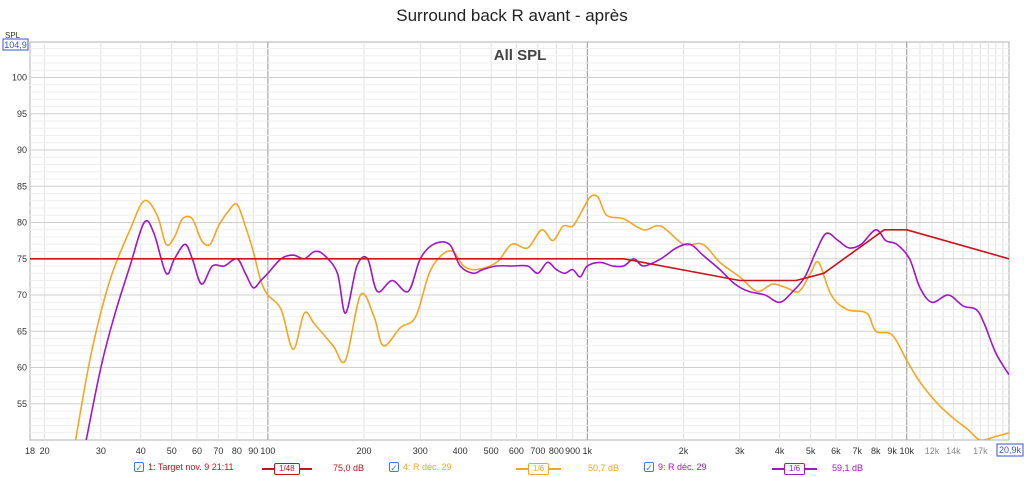 The width and height of the screenshot is (1024, 477). Describe the element at coordinates (953, 451) in the screenshot. I see `x-tick-label: 14k` at that location.